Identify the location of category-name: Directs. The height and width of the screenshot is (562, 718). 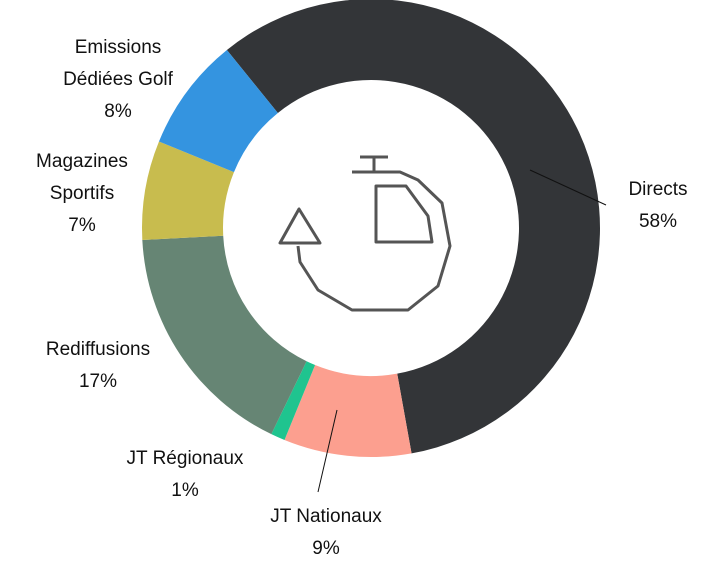
(658, 189).